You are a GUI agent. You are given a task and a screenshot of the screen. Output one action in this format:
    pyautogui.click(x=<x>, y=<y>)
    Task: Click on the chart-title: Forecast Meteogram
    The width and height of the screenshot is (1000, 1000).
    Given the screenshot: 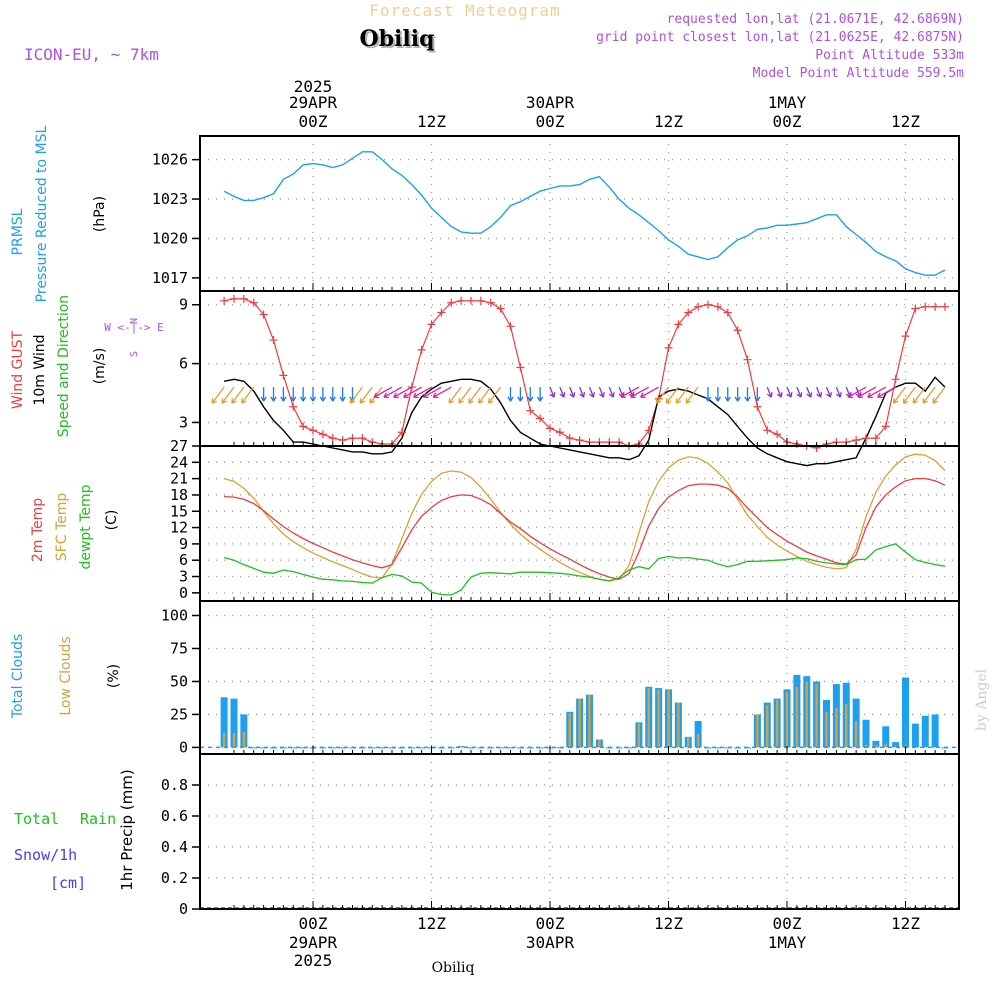 What is the action you would take?
    pyautogui.click(x=464, y=10)
    